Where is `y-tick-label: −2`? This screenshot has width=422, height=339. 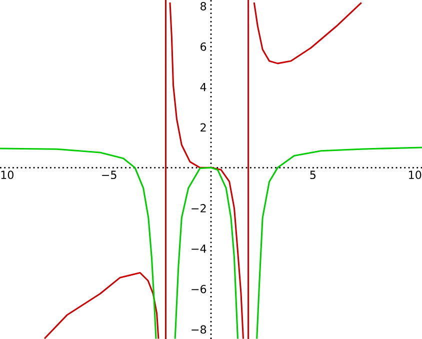
y-tick-label: −2 is located at coordinates (199, 208).